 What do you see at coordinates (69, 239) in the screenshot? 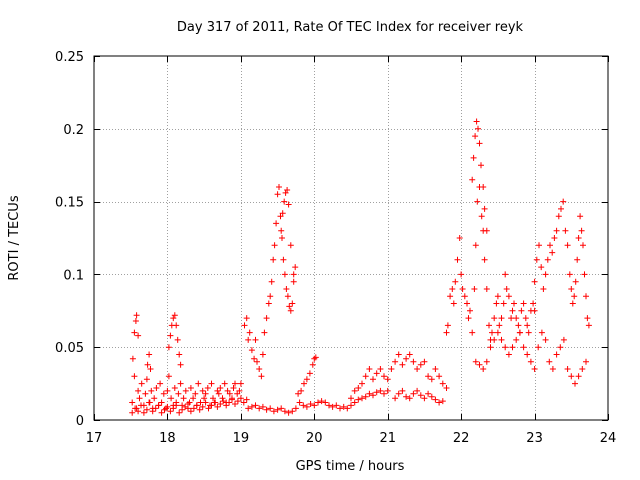
I see `y-tick-labels: 0 0.05 0.1 0.15 0.2 0.25` at bounding box center [69, 239].